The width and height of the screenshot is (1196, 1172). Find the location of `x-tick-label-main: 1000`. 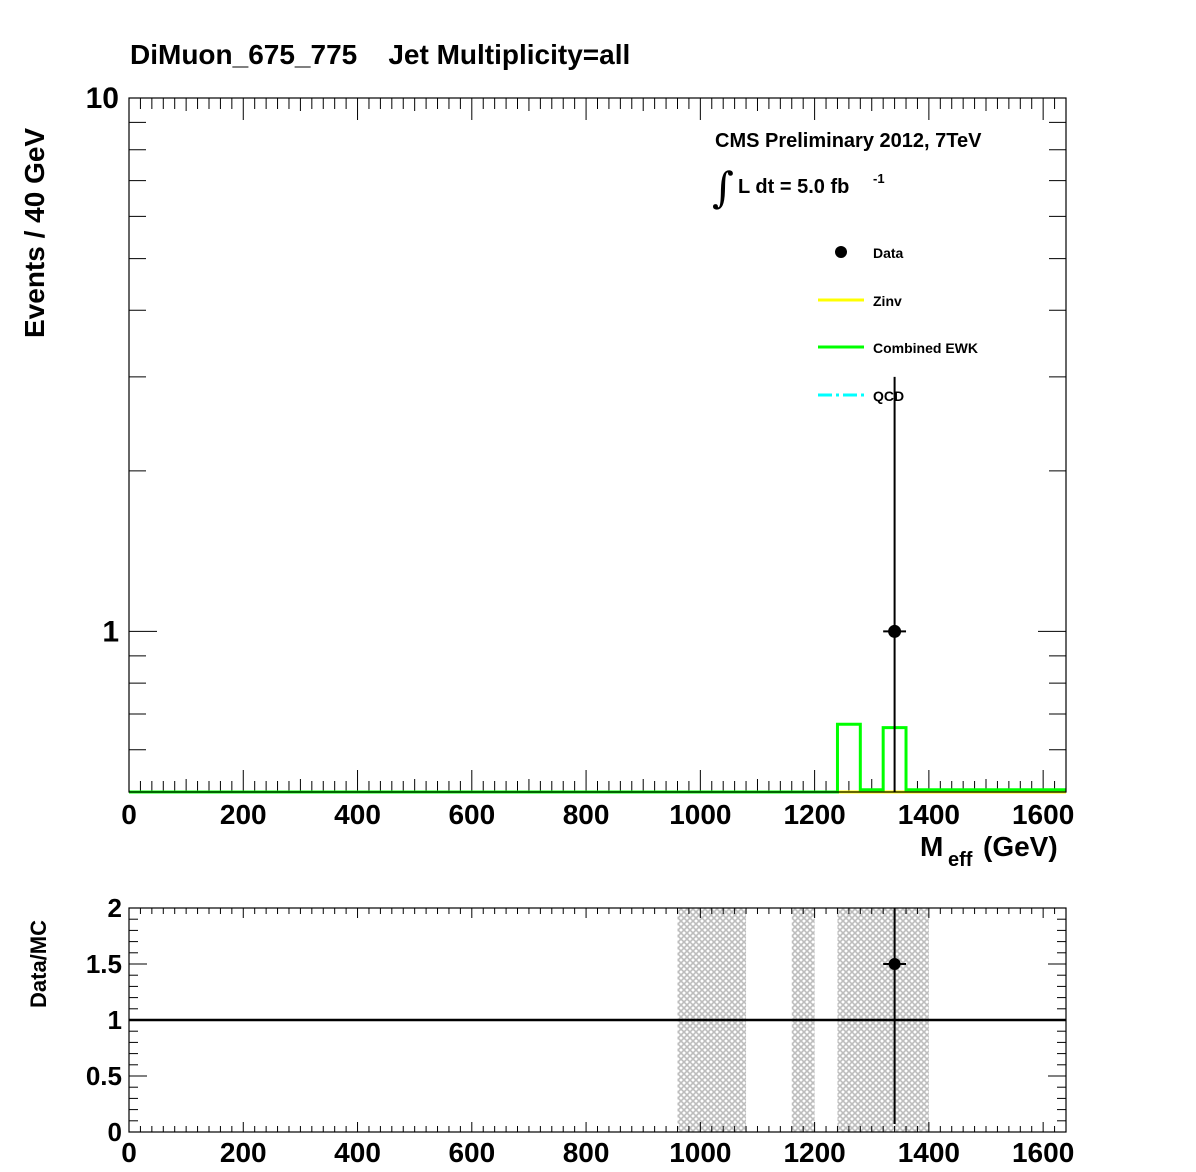

x-tick-label-main: 1000 is located at coordinates (700, 814).